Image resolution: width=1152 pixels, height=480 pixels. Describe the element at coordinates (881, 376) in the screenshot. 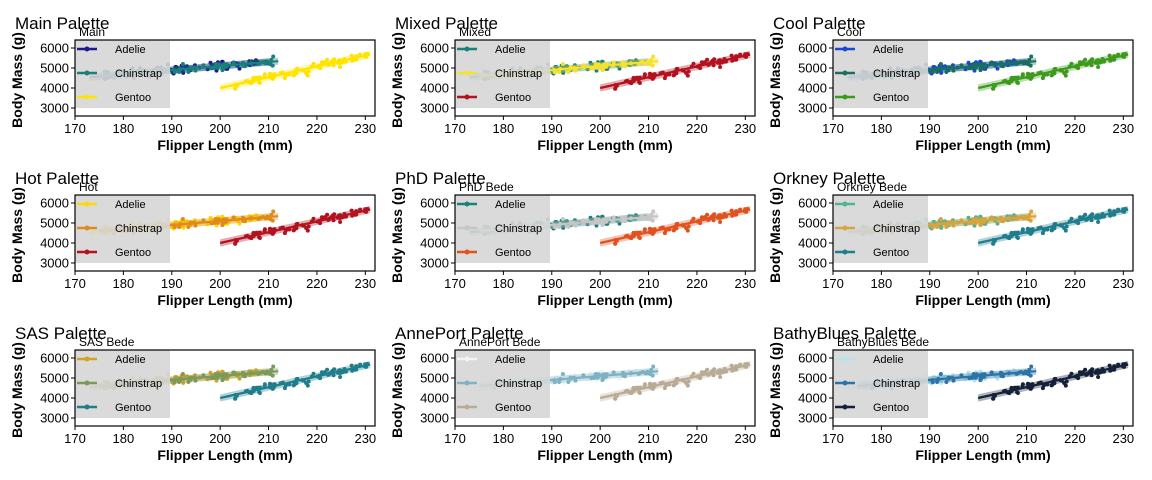

I see `legend: BathyBlues Bede Adelie Chinstrap Gentoo` at that location.